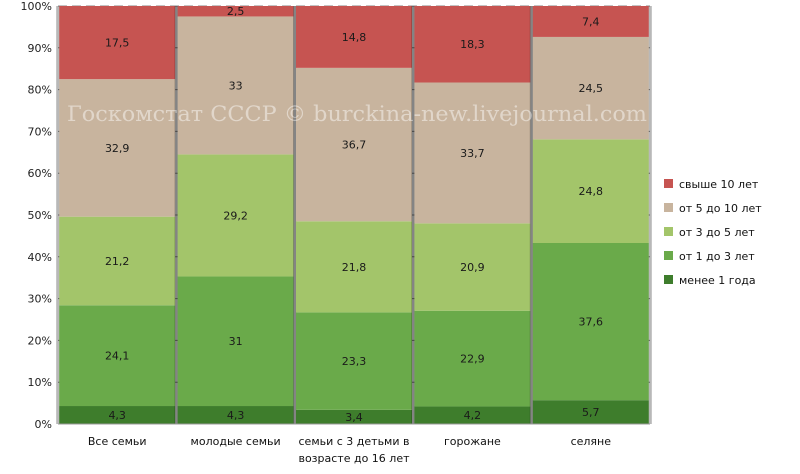 This screenshot has height=474, width=800. Describe the element at coordinates (40, 173) in the screenshot. I see `y-tick-label: 60%` at that location.